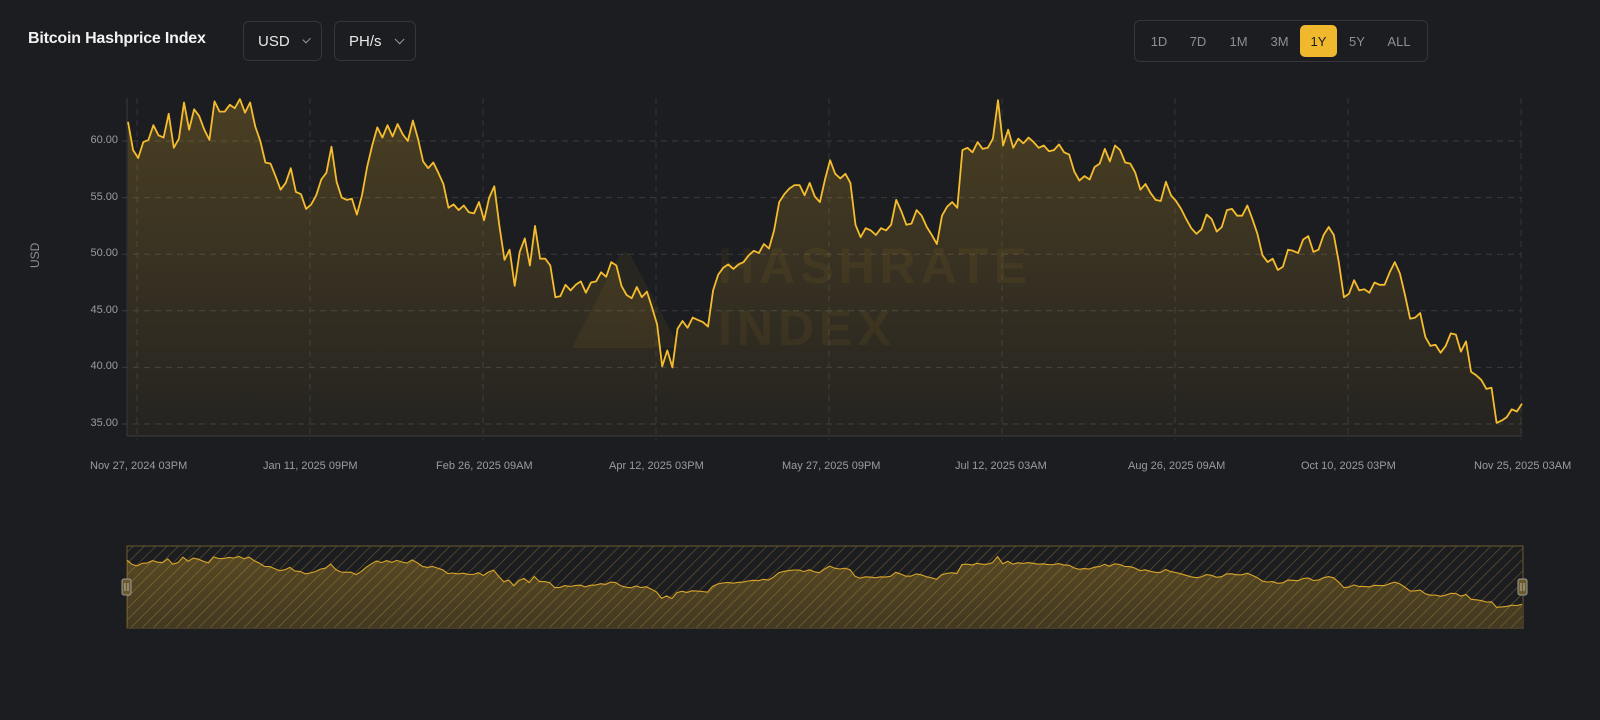 This screenshot has height=720, width=1600. I want to click on range-5y-button: 5Y, so click(1357, 41).